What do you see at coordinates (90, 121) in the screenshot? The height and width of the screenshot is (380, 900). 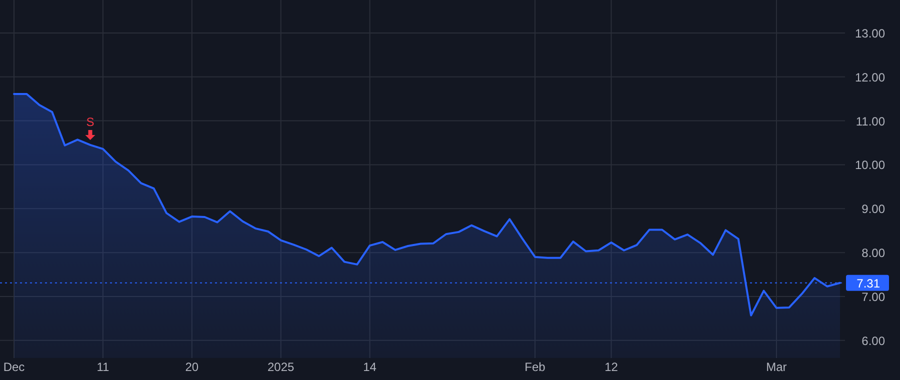 I see `annotation: S` at bounding box center [90, 121].